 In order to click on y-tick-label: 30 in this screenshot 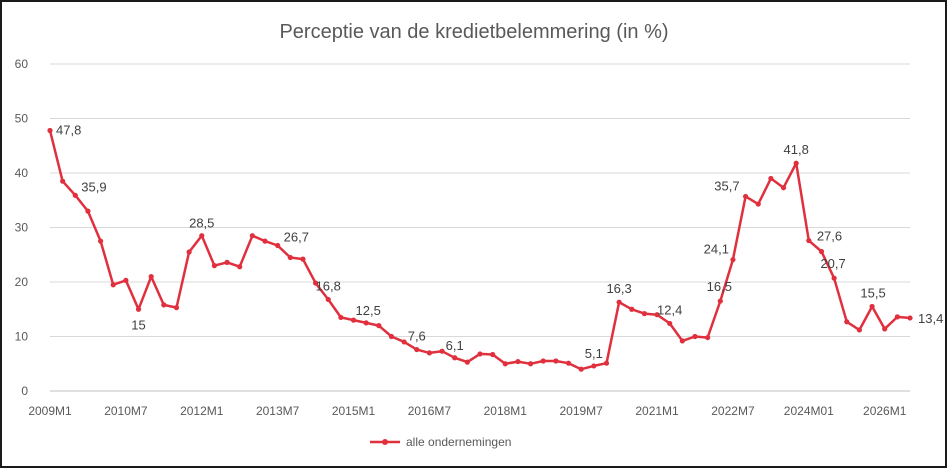, I will do `click(22, 228)`.